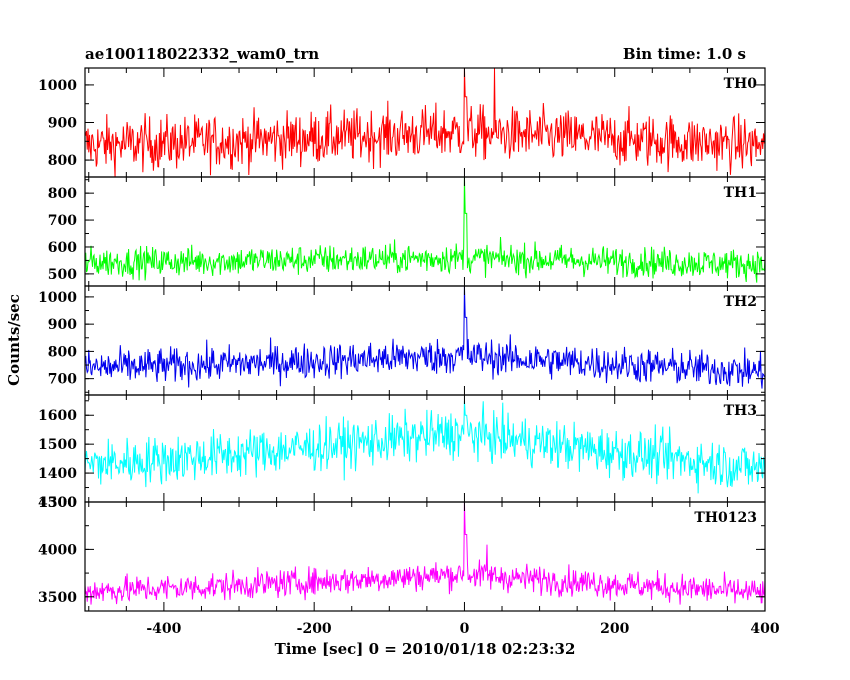 This screenshot has height=680, width=850. I want to click on y-tick-label-th0: 800, so click(62, 161).